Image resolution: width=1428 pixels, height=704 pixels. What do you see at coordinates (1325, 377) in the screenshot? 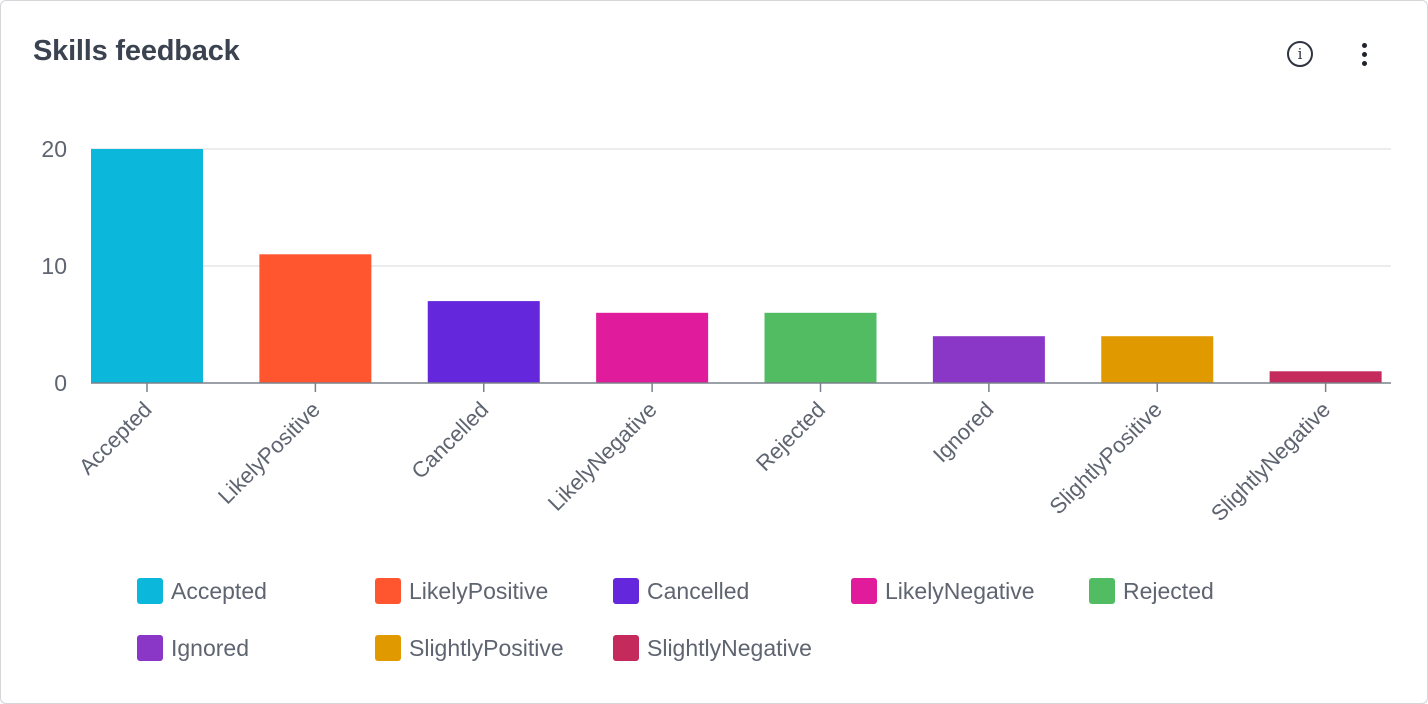
I see `bar-slightlynegative` at bounding box center [1325, 377].